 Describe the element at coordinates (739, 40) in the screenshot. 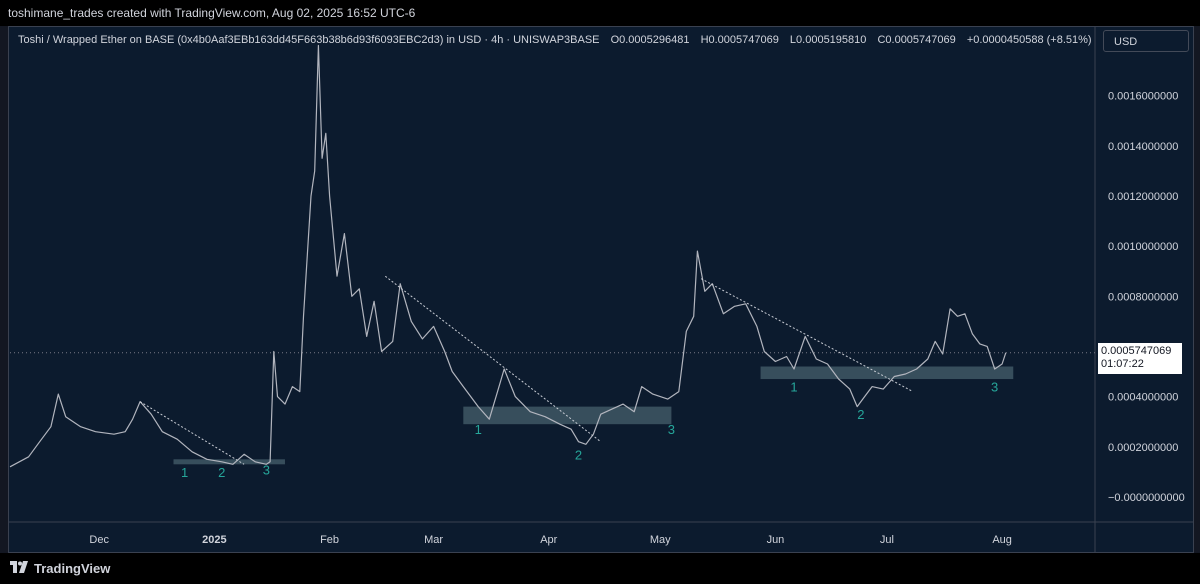

I see `high-value: H0.0005747069` at that location.